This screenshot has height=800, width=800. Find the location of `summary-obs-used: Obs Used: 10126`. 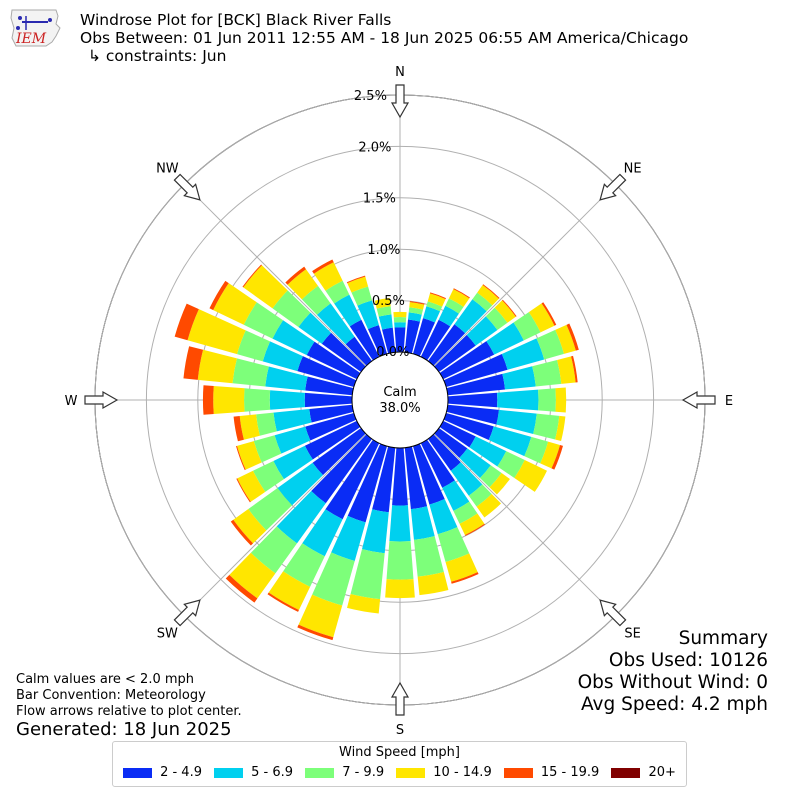

summary-obs-used: Obs Used: 10126 is located at coordinates (688, 660).